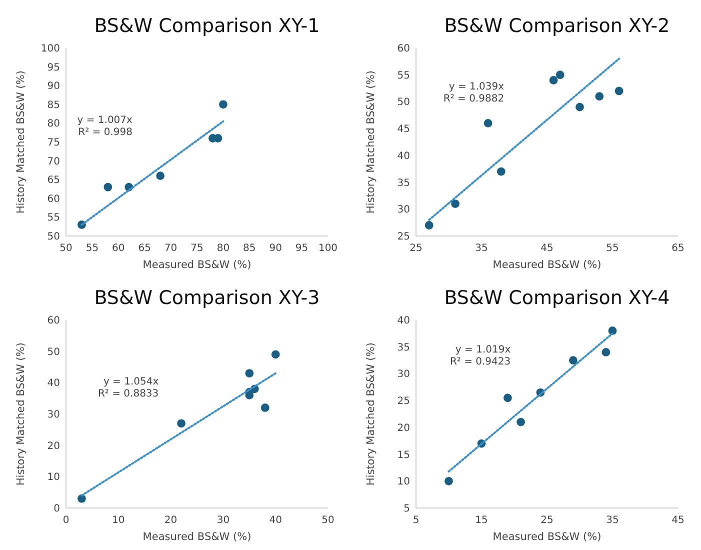 The height and width of the screenshot is (550, 701). Describe the element at coordinates (249, 248) in the screenshot. I see `x-tick-label: 85` at that location.